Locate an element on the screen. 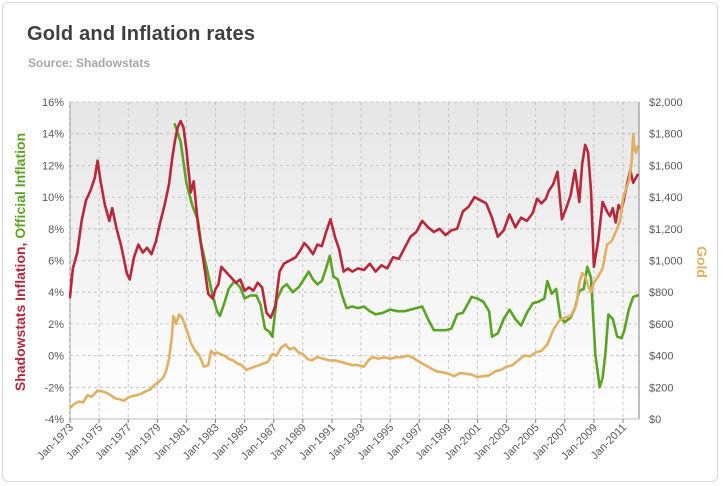  right-tick-label: $400 is located at coordinates (661, 357).